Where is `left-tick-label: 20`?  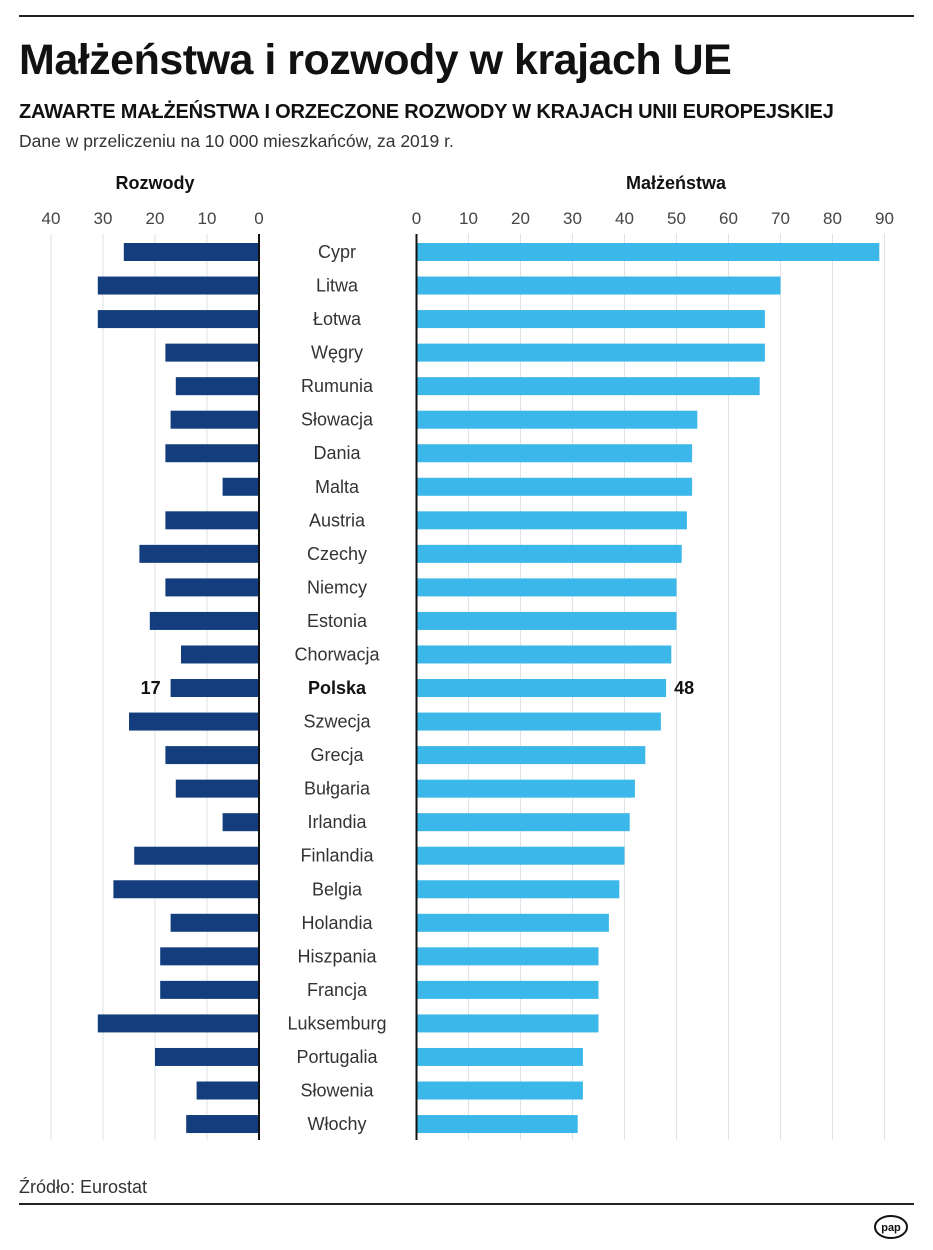 left-tick-label: 20 is located at coordinates (155, 218).